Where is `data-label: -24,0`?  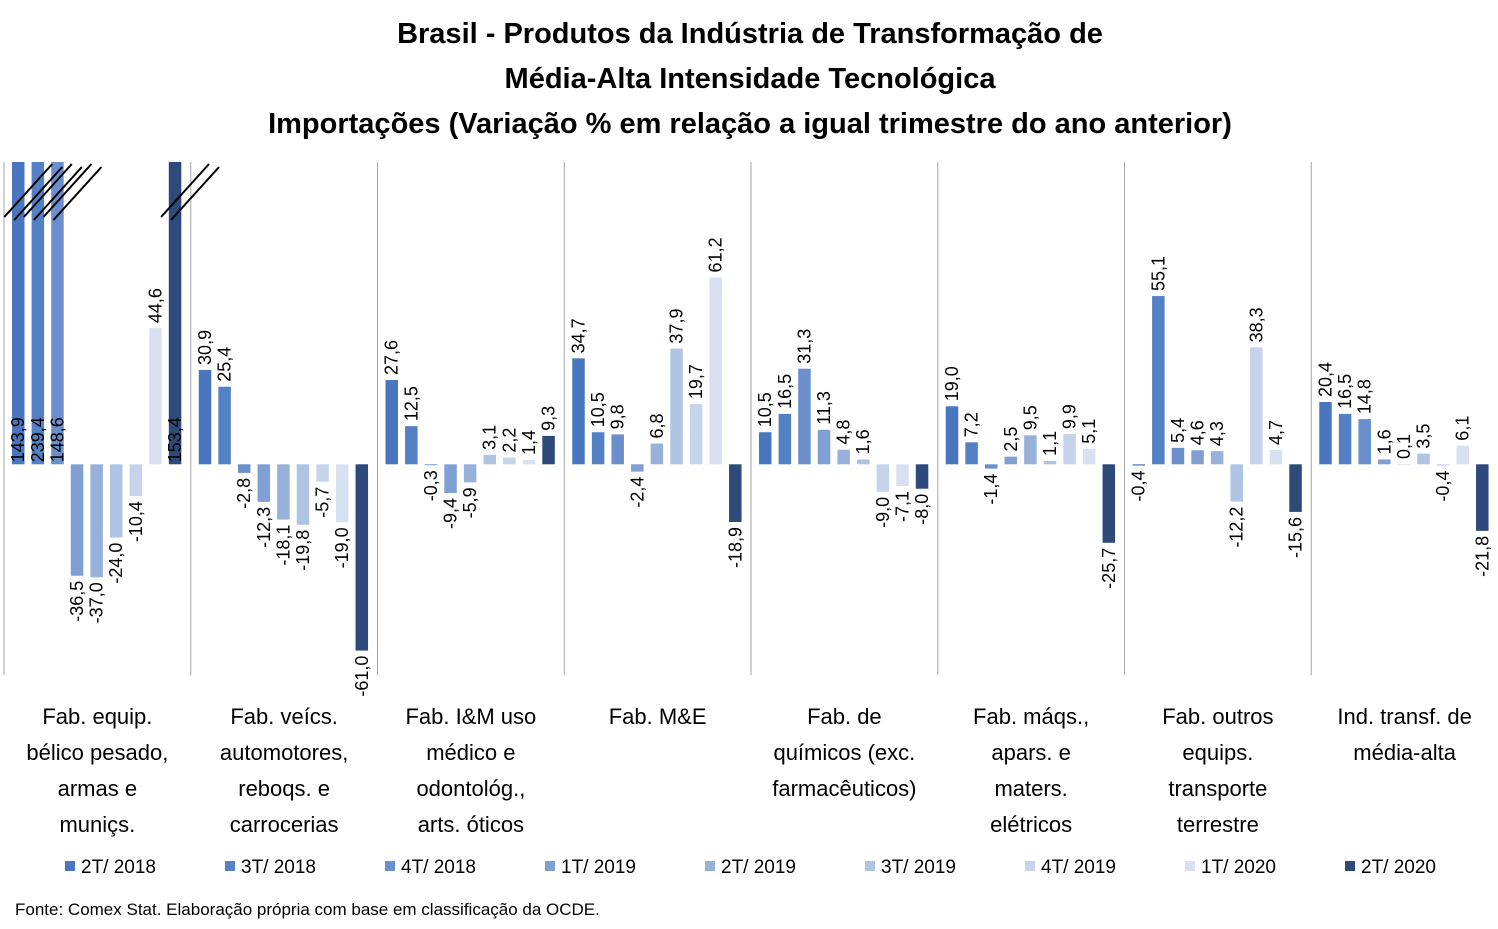 data-label: -24,0 is located at coordinates (116, 563).